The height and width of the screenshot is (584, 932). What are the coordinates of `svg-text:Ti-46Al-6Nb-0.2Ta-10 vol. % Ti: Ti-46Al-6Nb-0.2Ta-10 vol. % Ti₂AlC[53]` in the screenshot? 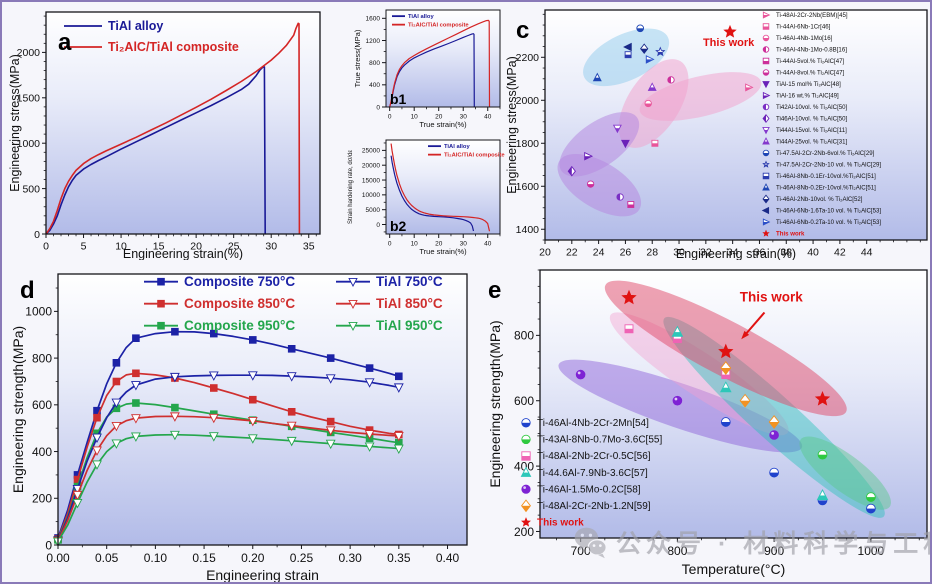 It's located at (828, 222).